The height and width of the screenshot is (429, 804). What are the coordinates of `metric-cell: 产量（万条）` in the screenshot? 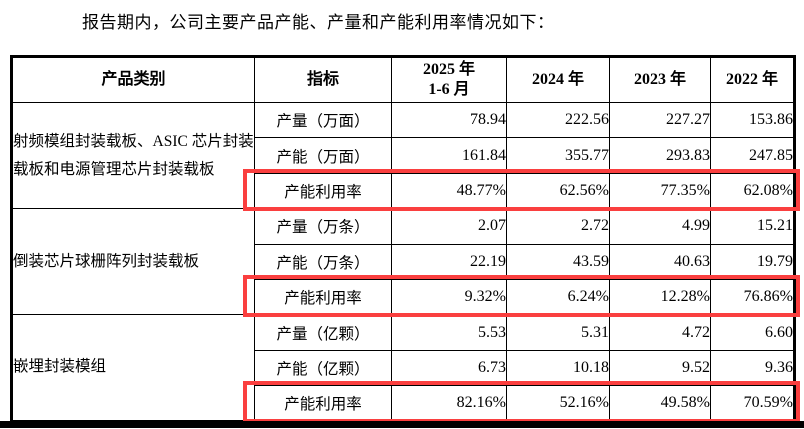 It's located at (323, 226).